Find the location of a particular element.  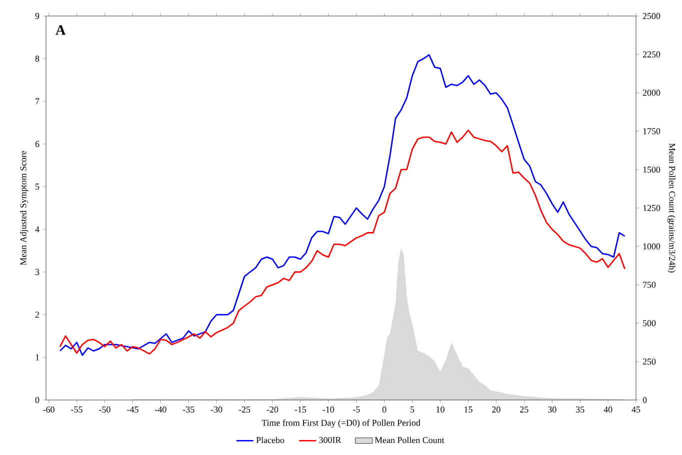

y2-tick-label: 1000 is located at coordinates (651, 246).